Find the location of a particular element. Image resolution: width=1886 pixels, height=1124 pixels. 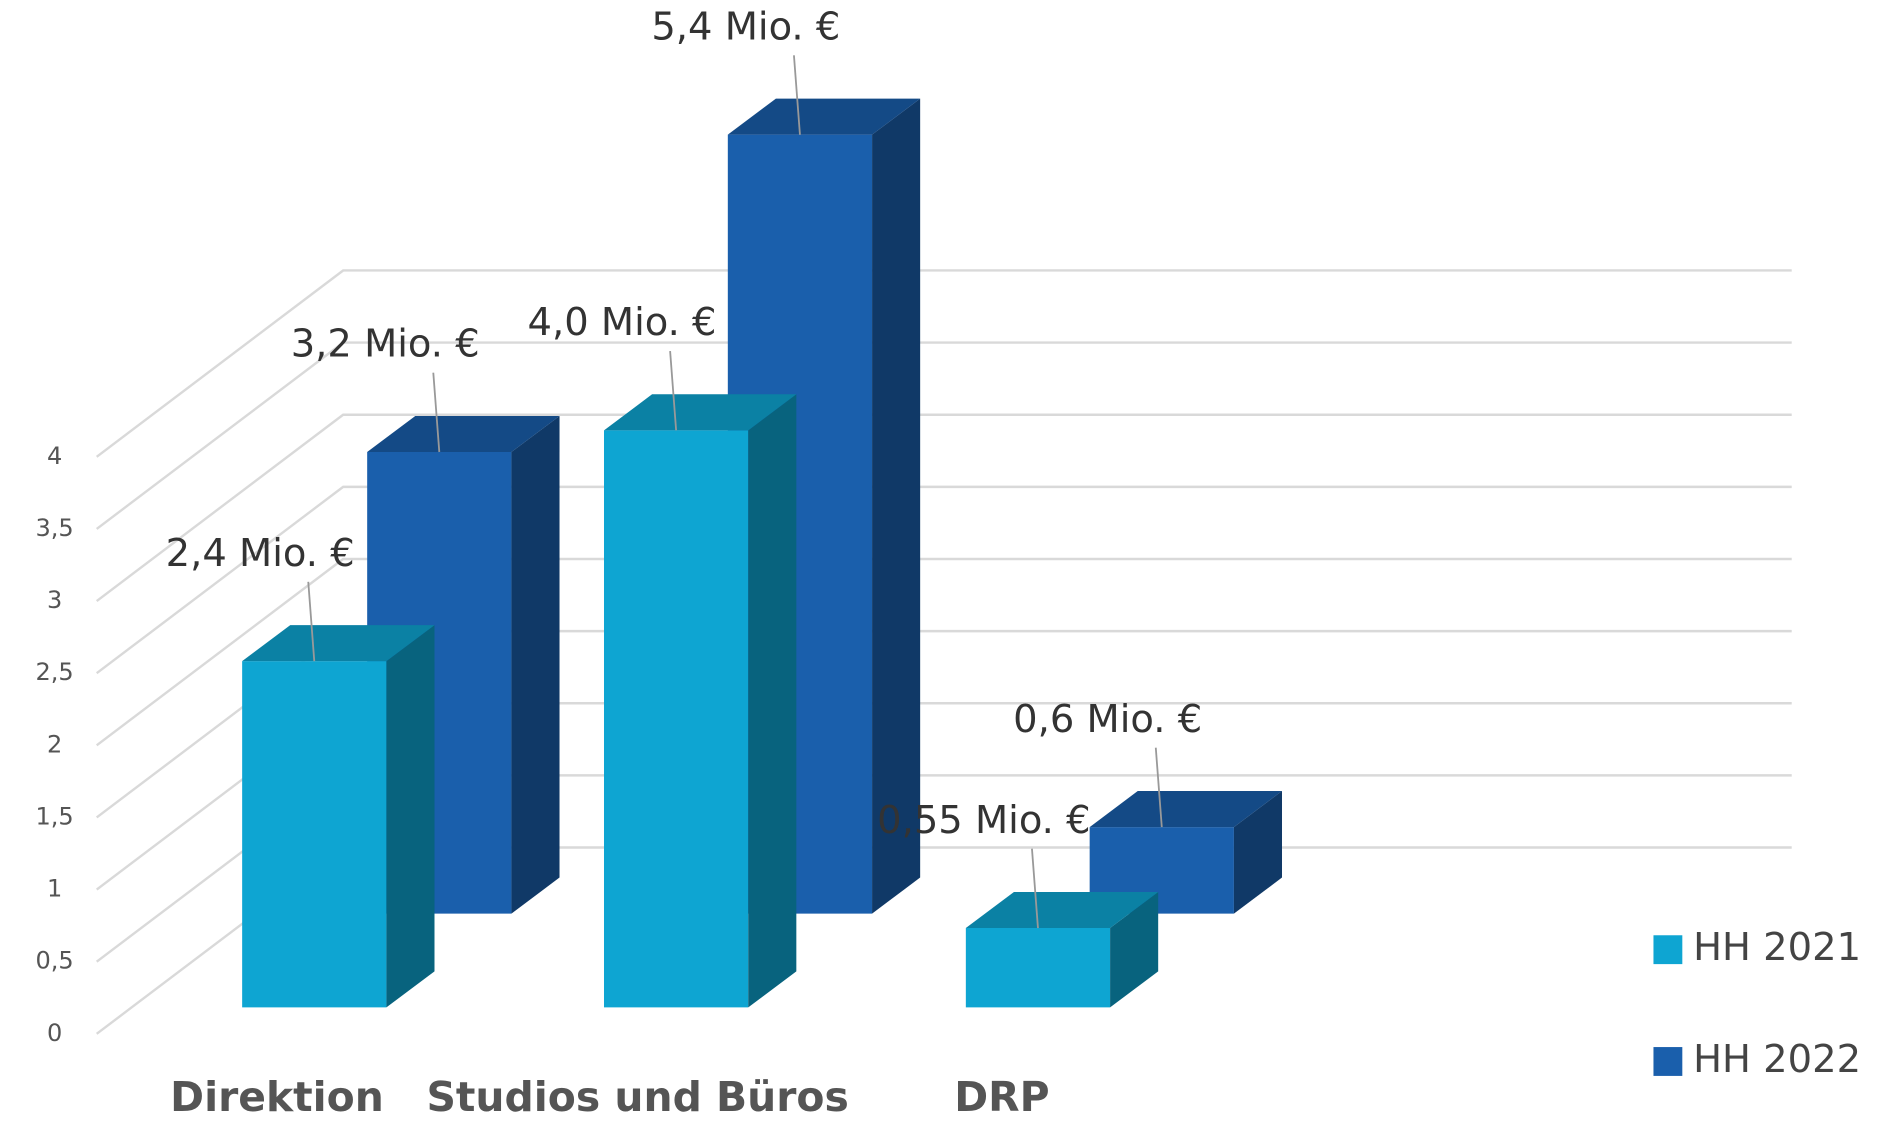

y-tick-label: 1,5 is located at coordinates (55, 816).